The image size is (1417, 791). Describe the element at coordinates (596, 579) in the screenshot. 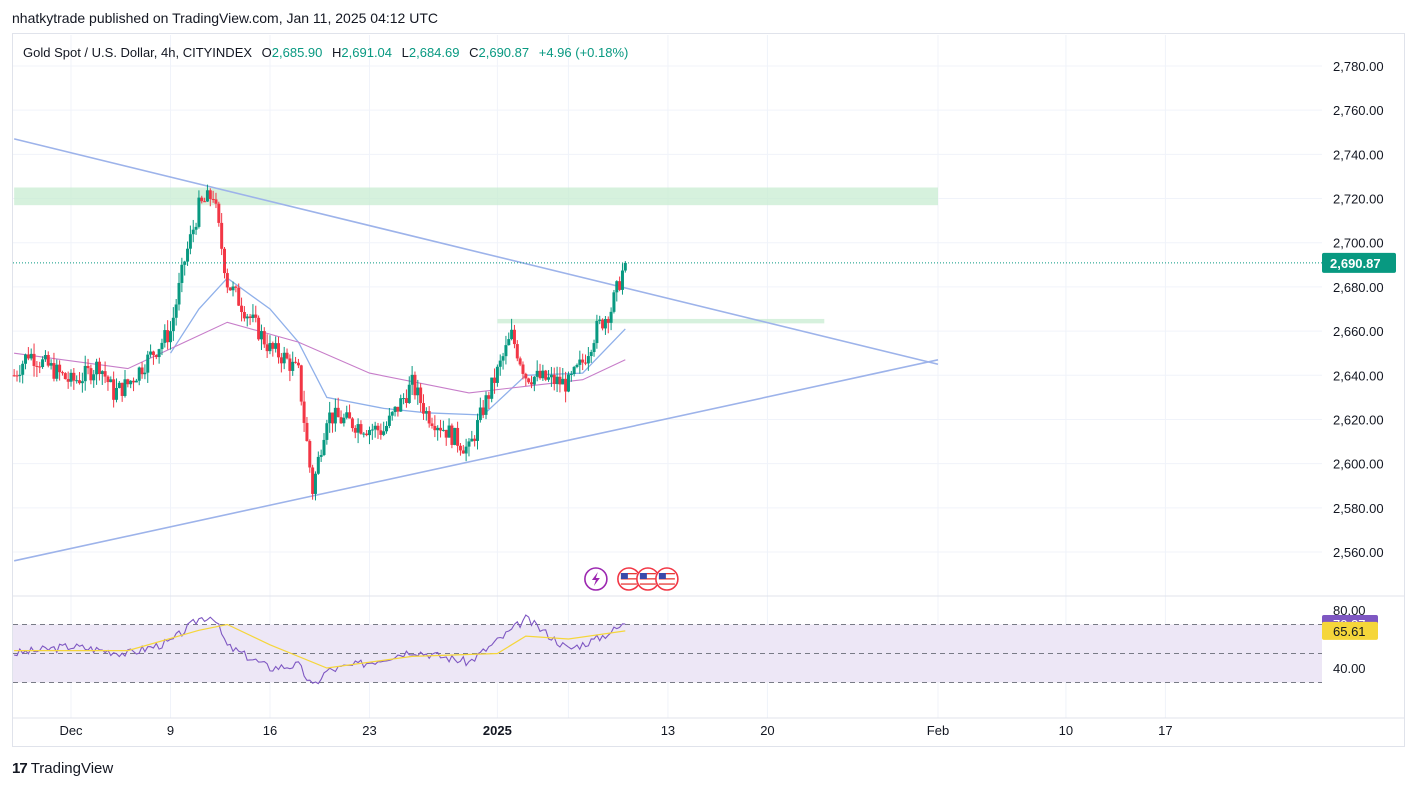

I see `lightning-event-icon` at that location.